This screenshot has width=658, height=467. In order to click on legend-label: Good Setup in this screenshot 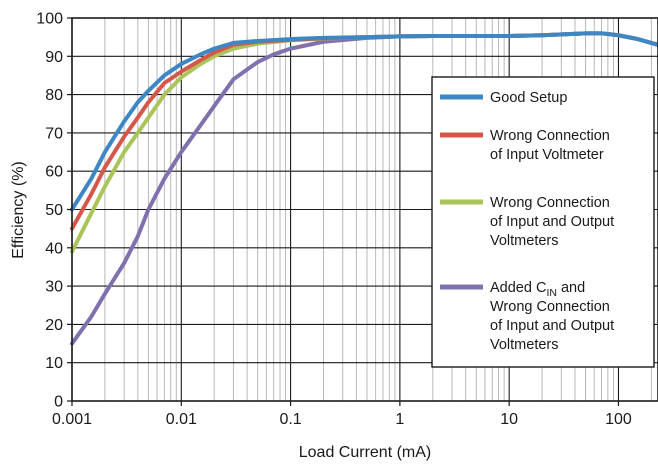, I will do `click(528, 98)`.